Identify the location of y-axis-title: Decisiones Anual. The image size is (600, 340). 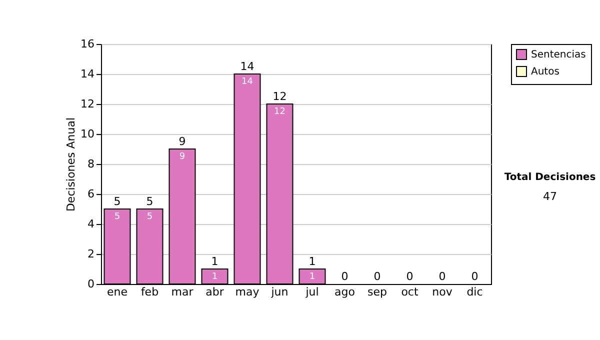
(71, 164).